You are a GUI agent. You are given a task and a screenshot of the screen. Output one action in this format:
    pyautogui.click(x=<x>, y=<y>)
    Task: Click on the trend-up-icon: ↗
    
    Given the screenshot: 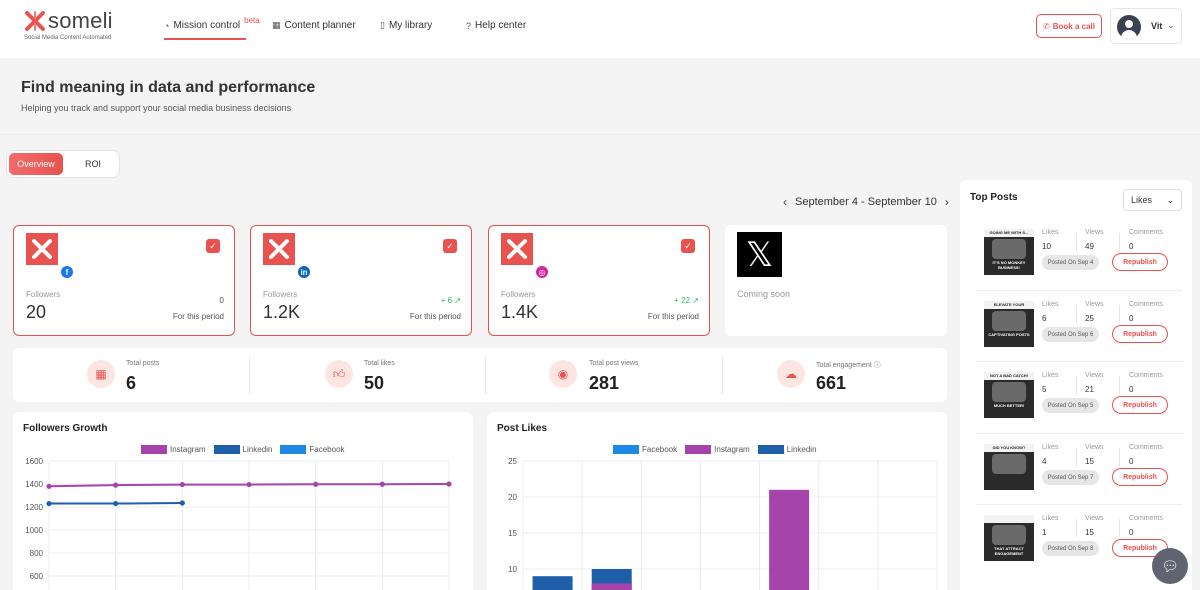 What is the action you would take?
    pyautogui.click(x=695, y=300)
    